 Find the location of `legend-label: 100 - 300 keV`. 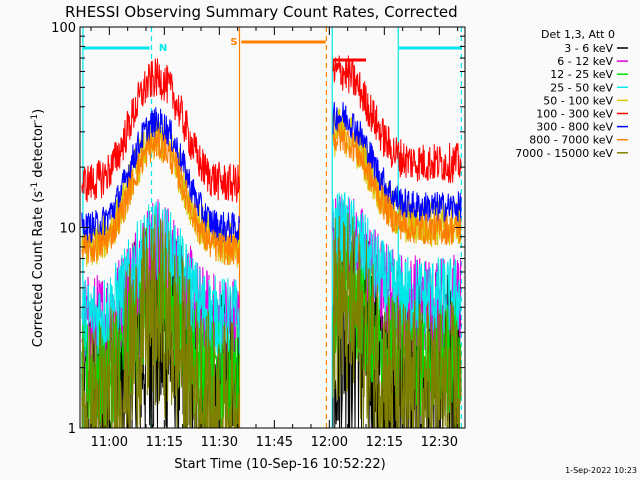

legend-label: 100 - 300 keV is located at coordinates (574, 114).